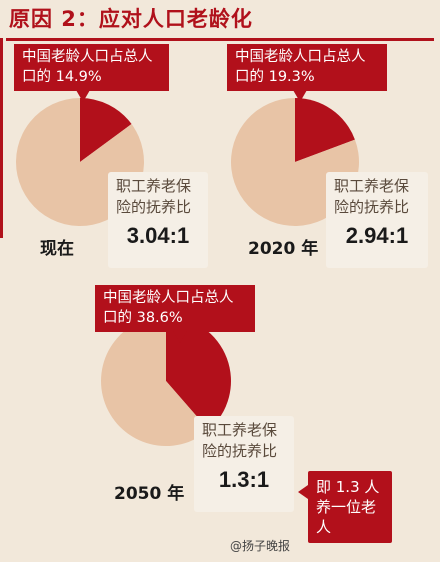 Image resolution: width=440 pixels, height=562 pixels. Describe the element at coordinates (377, 220) in the screenshot. I see `ratio-box-2020: 职工养老保险的抚养比 2.94:1` at that location.